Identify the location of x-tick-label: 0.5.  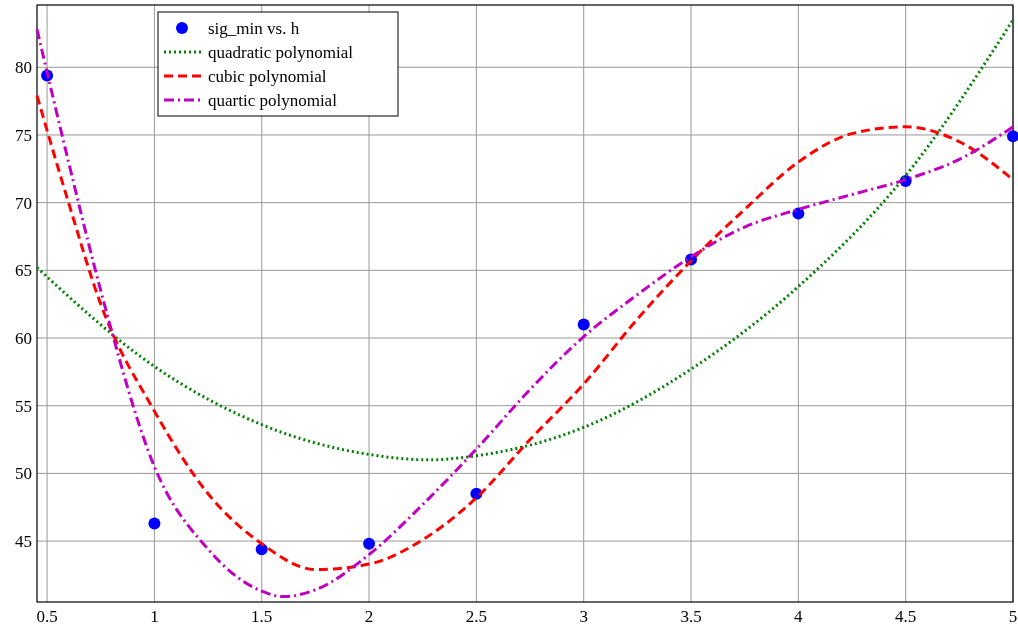
(47, 616).